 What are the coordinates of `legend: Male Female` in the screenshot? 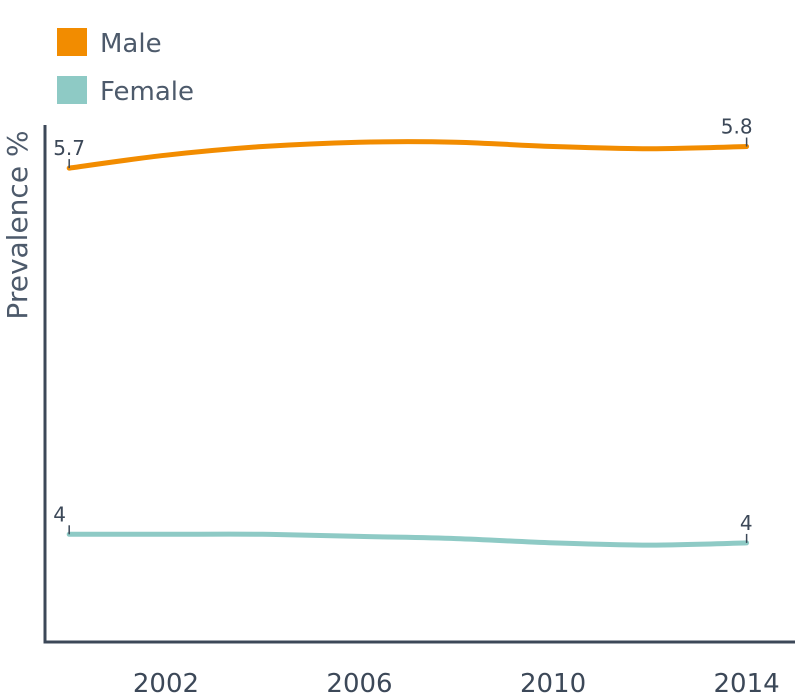 It's located at (125, 67).